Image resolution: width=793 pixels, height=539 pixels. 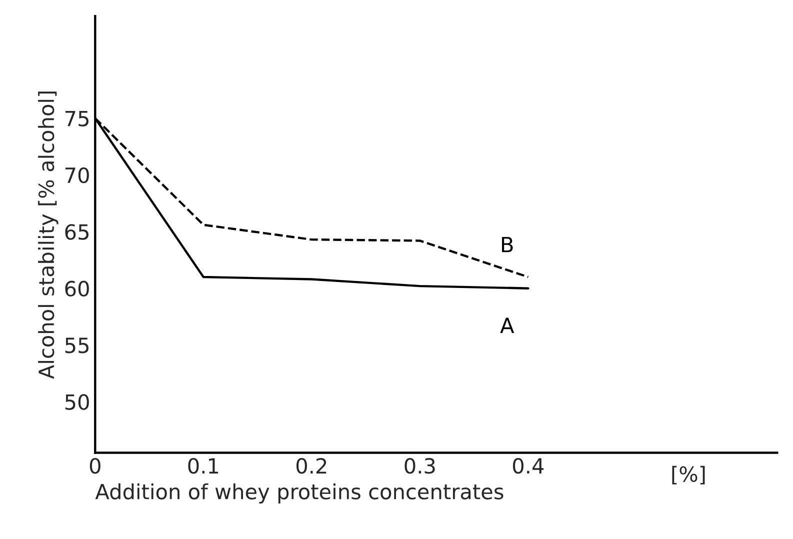 I want to click on x-tick-label: 0.2, so click(x=311, y=466).